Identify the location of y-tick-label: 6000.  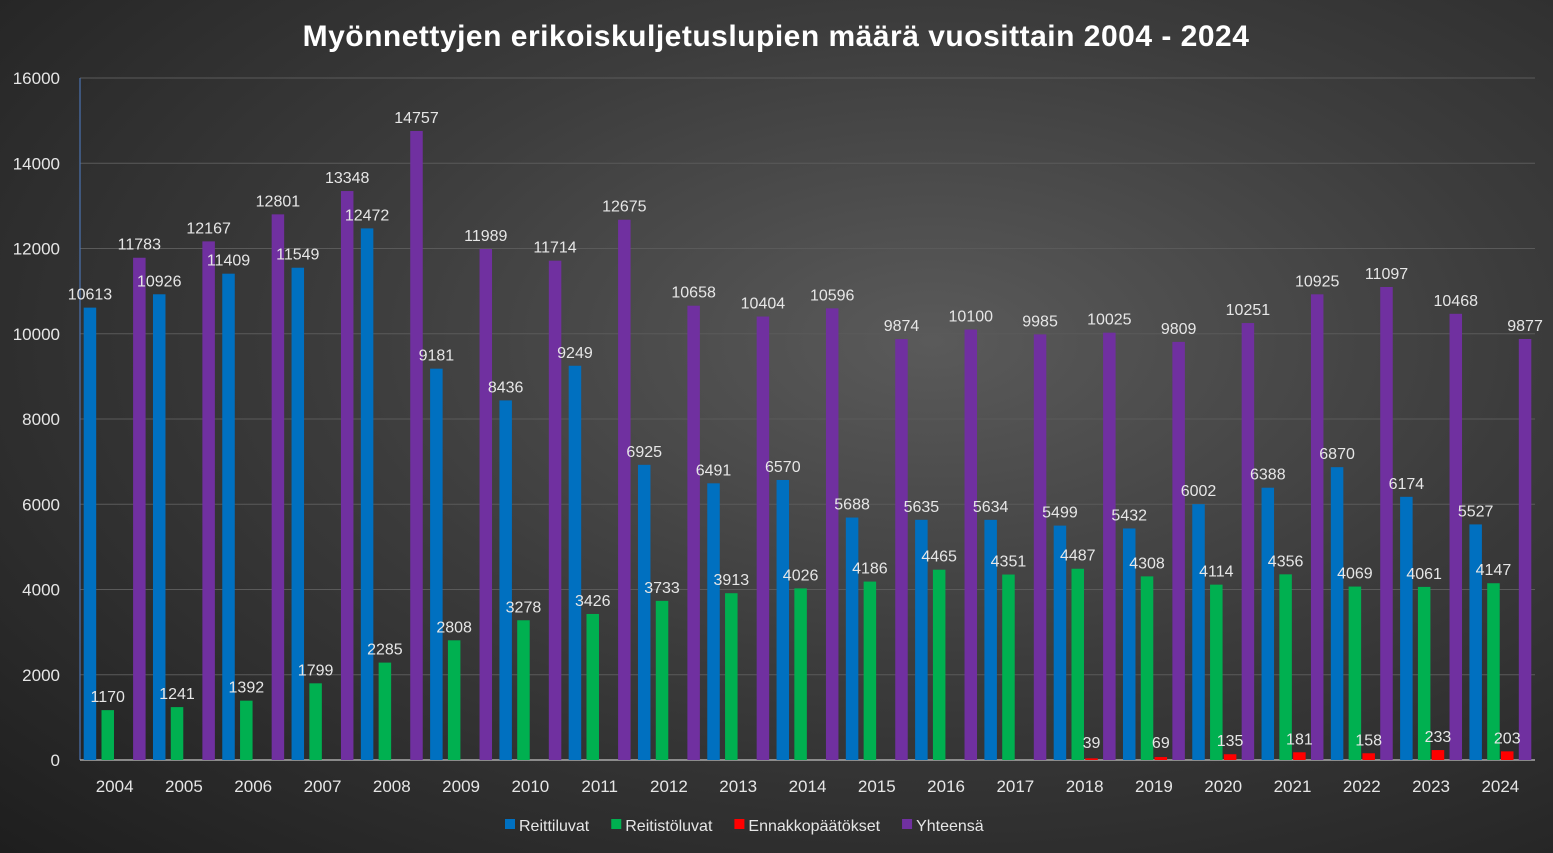
(41, 504).